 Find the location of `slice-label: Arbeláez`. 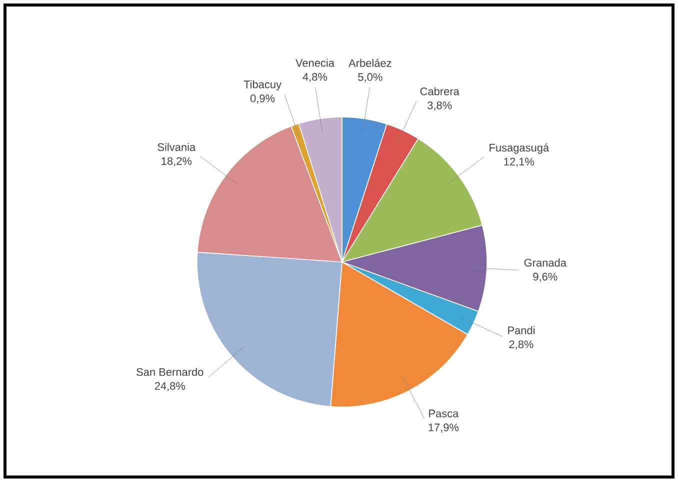

slice-label: Arbeláez is located at coordinates (370, 62).